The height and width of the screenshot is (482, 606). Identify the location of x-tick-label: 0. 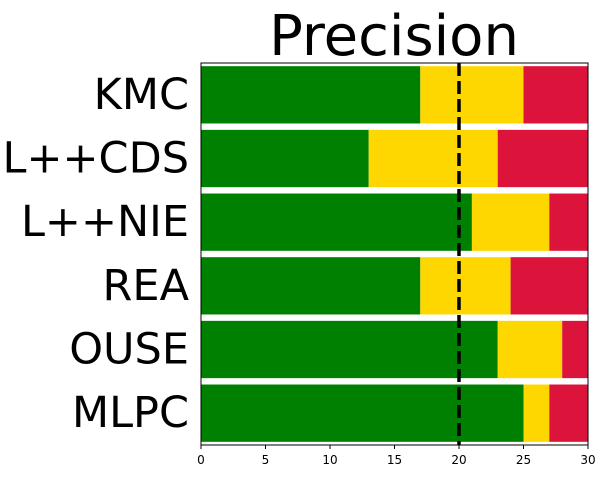
(201, 460).